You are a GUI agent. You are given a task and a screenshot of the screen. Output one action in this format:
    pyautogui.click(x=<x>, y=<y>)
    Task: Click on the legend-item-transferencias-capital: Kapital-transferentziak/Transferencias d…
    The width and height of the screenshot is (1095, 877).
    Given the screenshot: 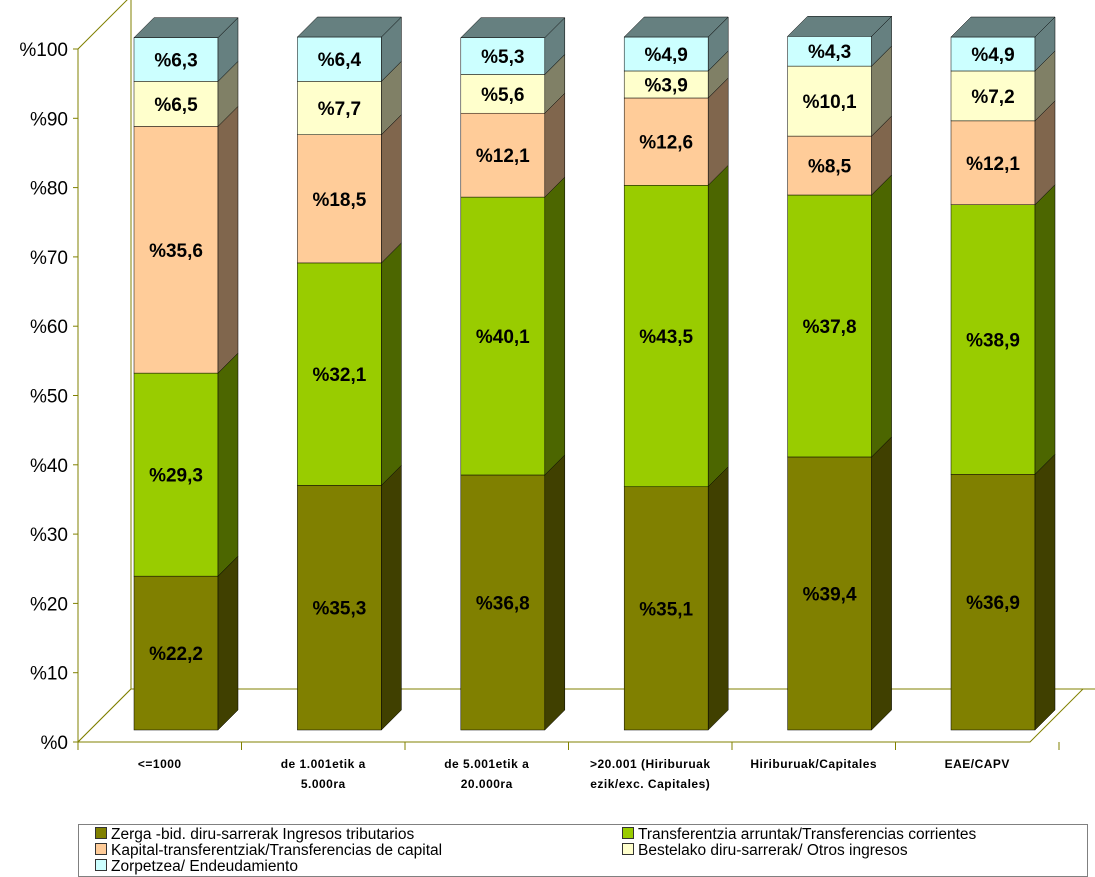 What is the action you would take?
    pyautogui.click(x=268, y=851)
    